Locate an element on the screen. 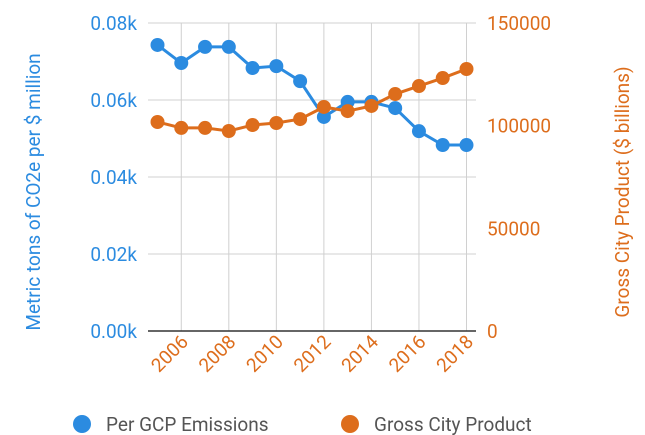  y-tick-label: 0.00k is located at coordinates (113, 331).